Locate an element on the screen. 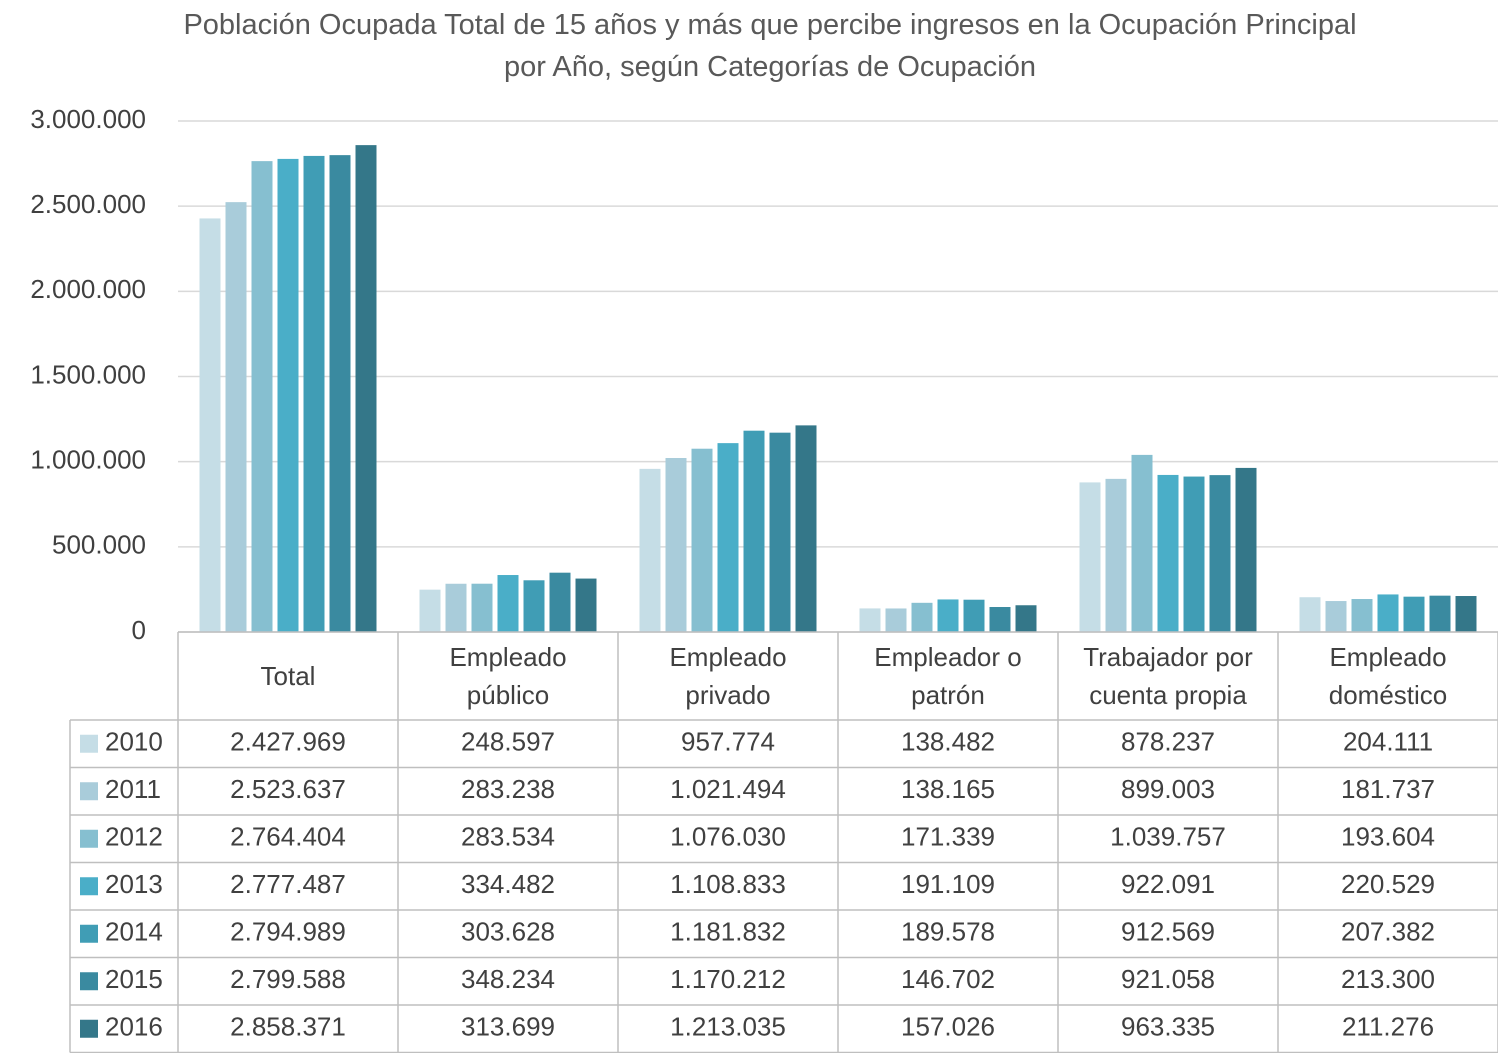 Image resolution: width=1498 pixels, height=1053 pixels. table-cell: 899.003 is located at coordinates (1168, 789).